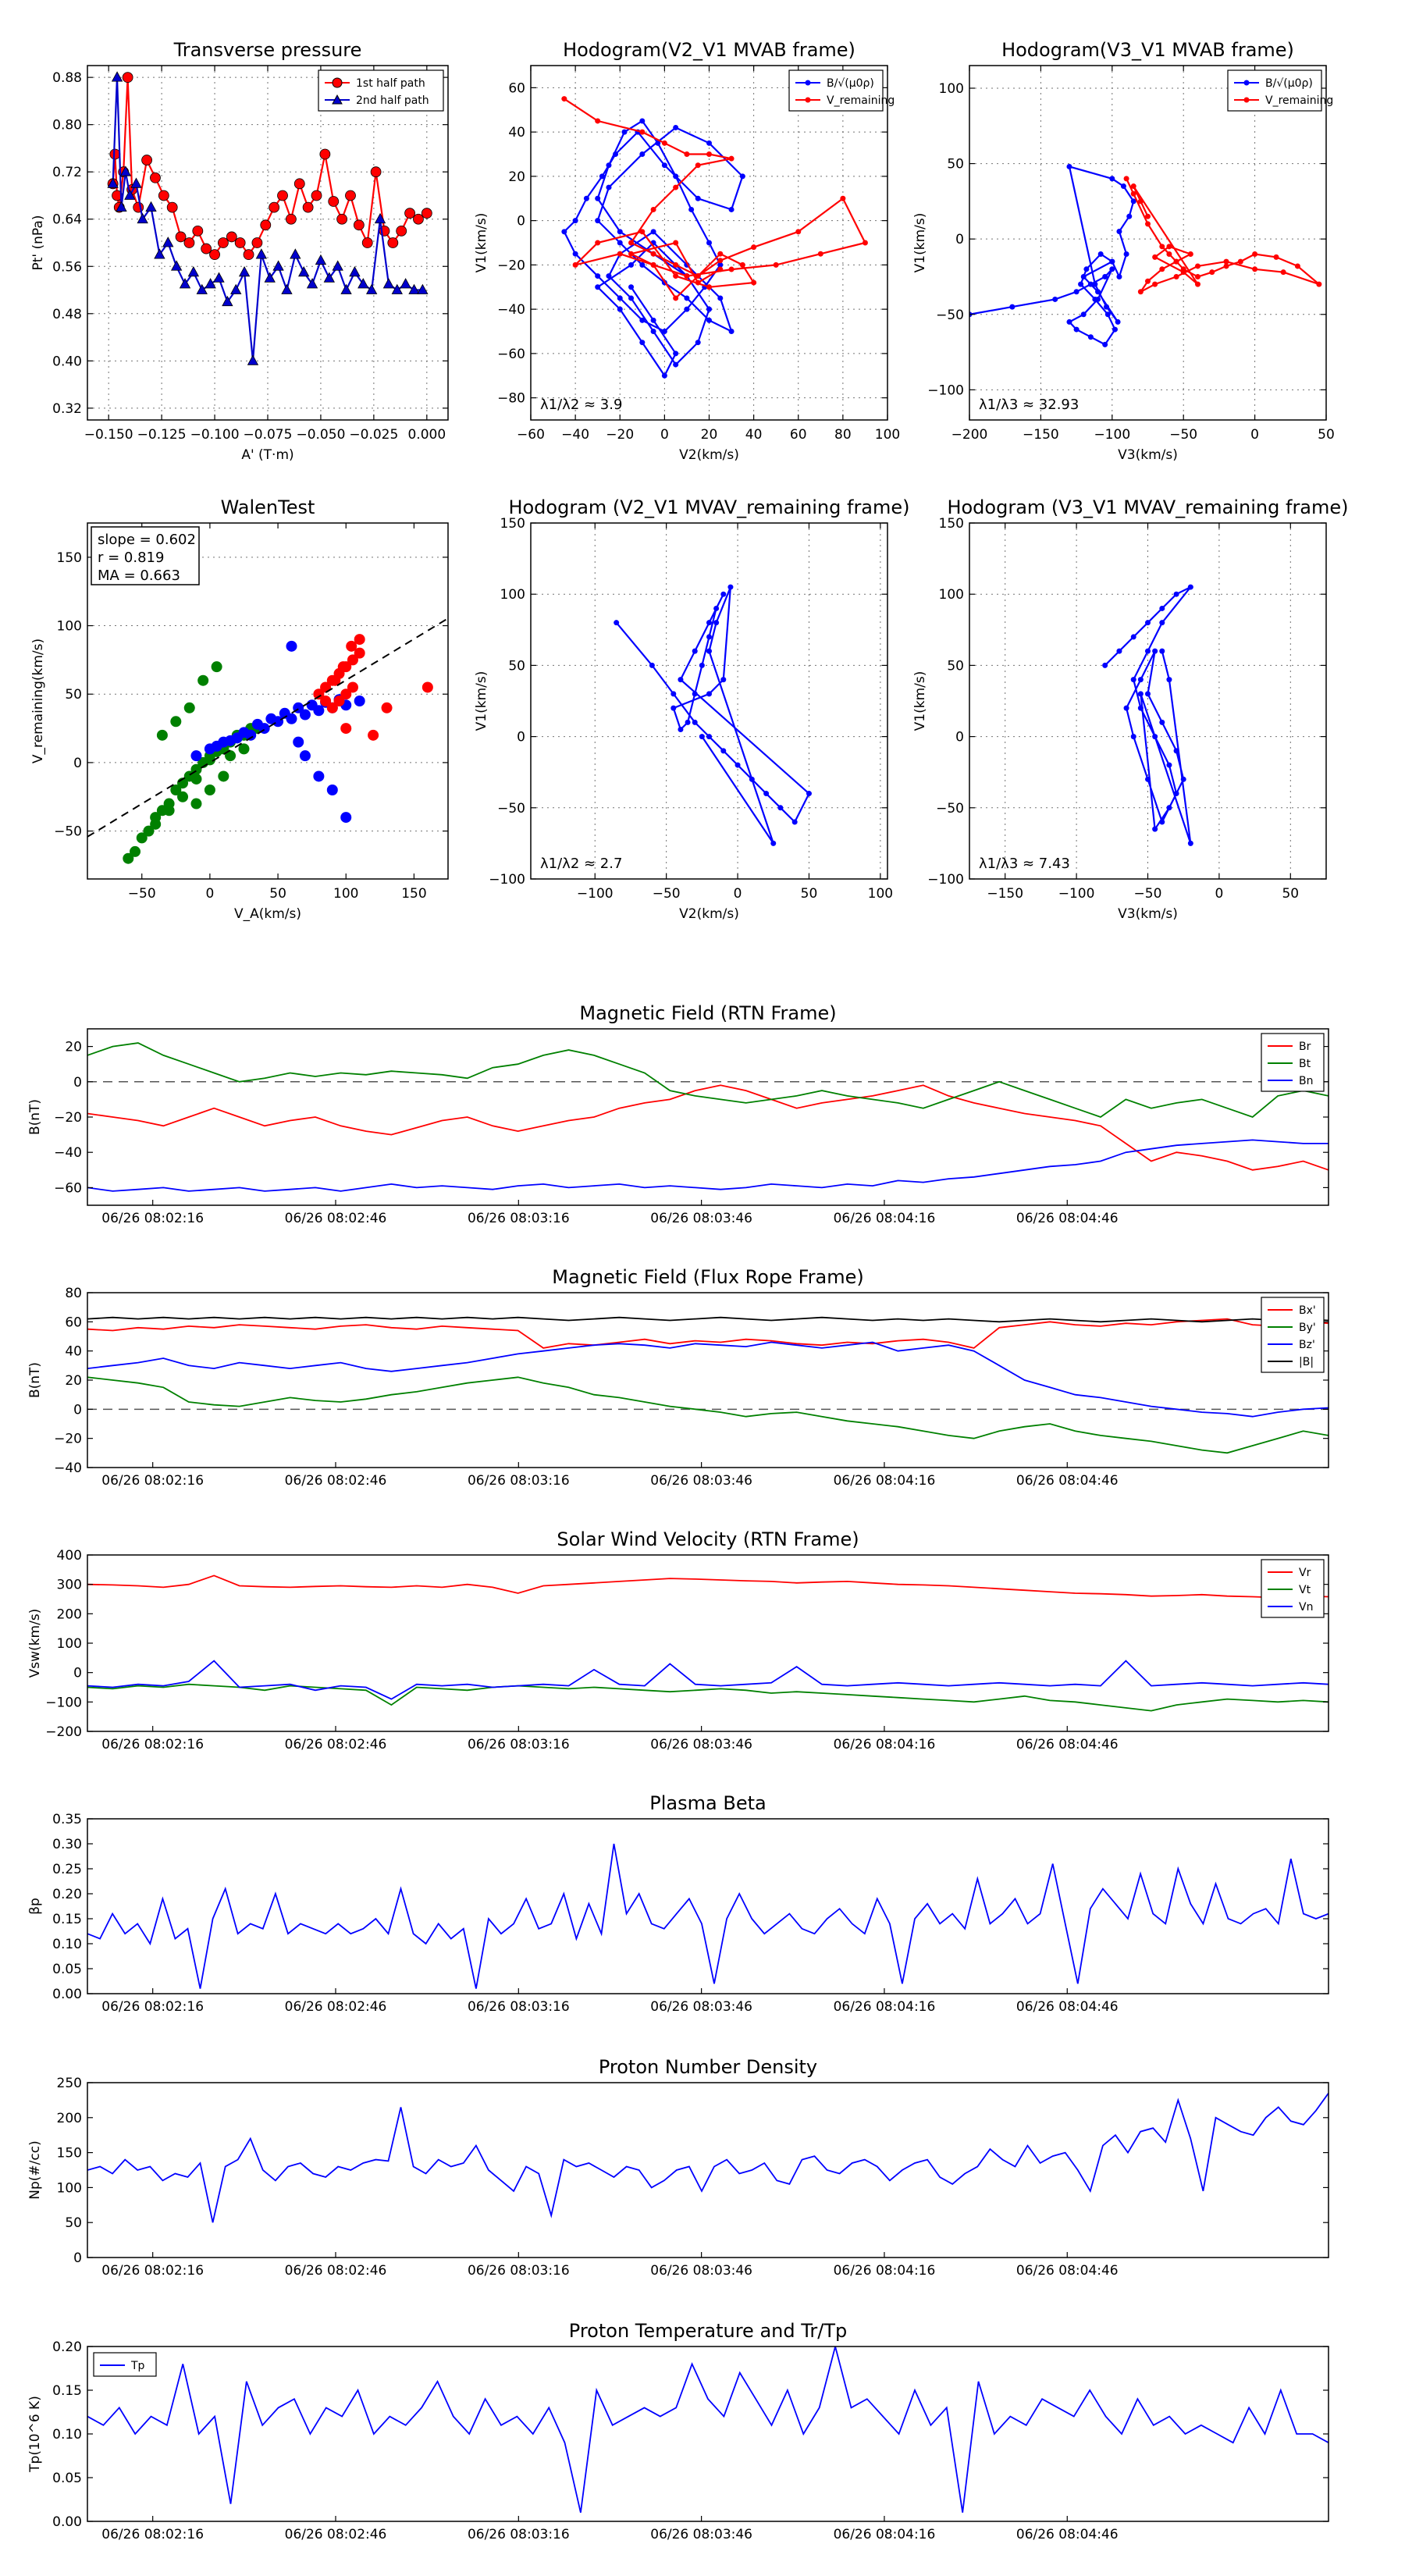 Image resolution: width=1405 pixels, height=2576 pixels. What do you see at coordinates (690, 2434) in the screenshot?
I see `y-ticks: 0.00 0.05 0.10 0.15 0.20` at bounding box center [690, 2434].